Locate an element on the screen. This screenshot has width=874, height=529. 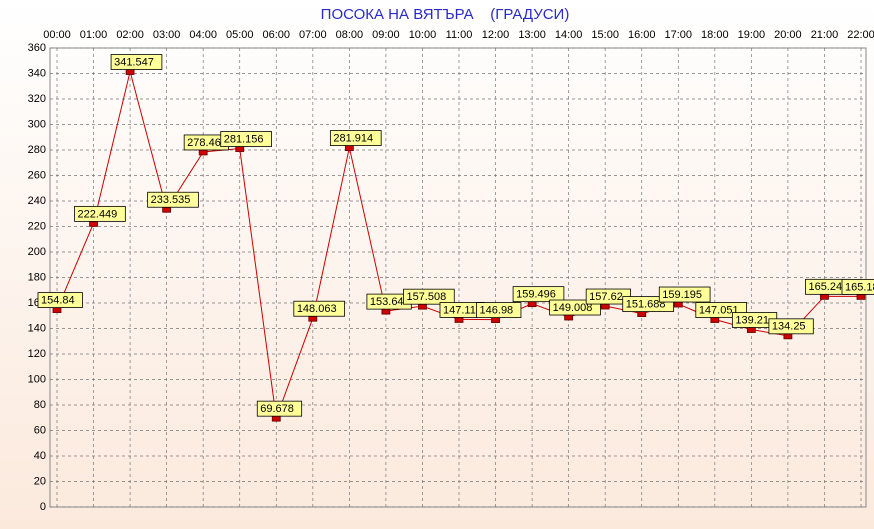
value-label: 341.547 is located at coordinates (134, 62).